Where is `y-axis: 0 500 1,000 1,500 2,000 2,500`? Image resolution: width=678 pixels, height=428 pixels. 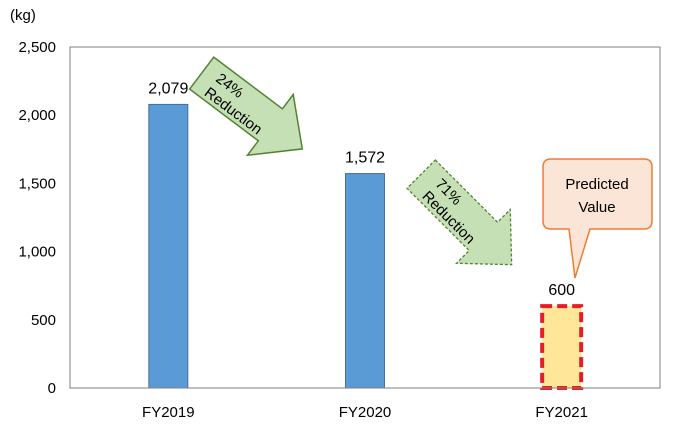 y-axis: 0 500 1,000 1,500 2,000 2,500 is located at coordinates (37, 218).